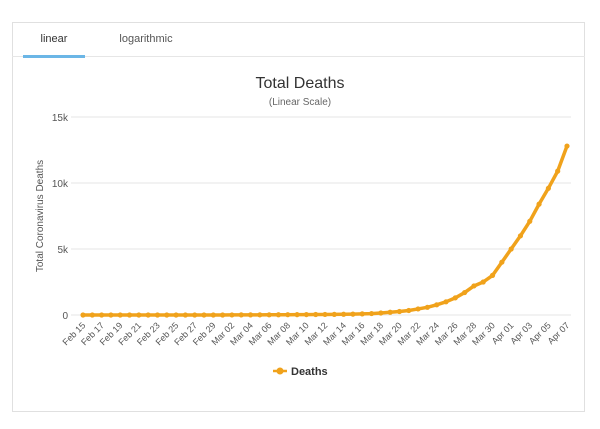 The image size is (600, 429). Describe the element at coordinates (309, 372) in the screenshot. I see `legend-label: Deaths` at that location.